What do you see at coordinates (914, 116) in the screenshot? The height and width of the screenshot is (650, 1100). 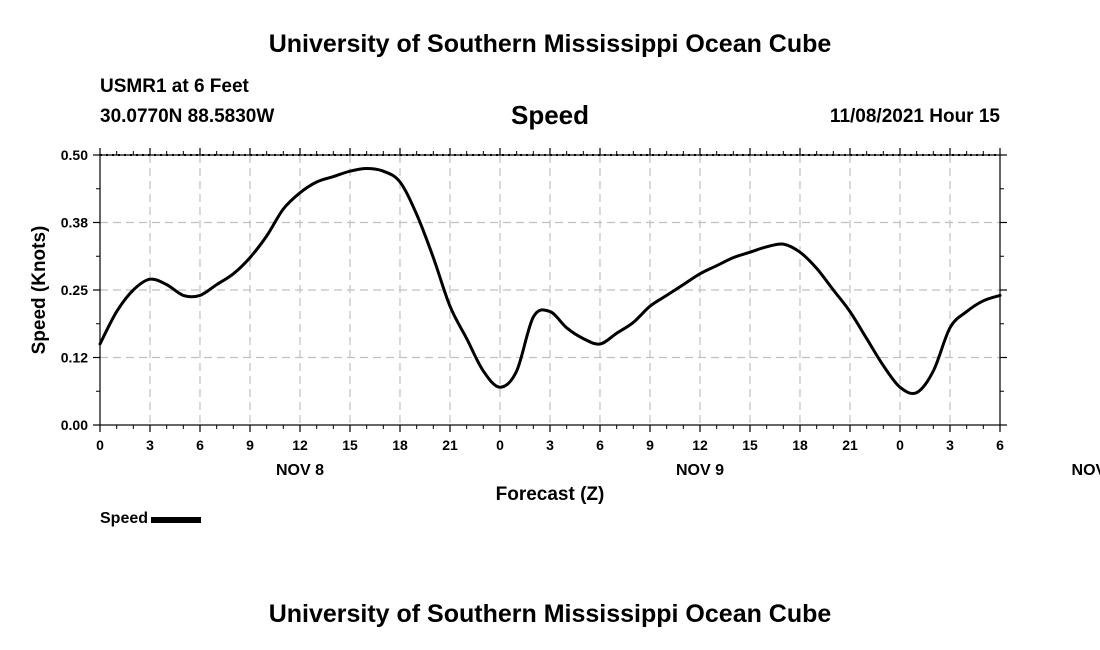 I see `forecast-timestamp: 11/08/2021 Hour 15` at bounding box center [914, 116].